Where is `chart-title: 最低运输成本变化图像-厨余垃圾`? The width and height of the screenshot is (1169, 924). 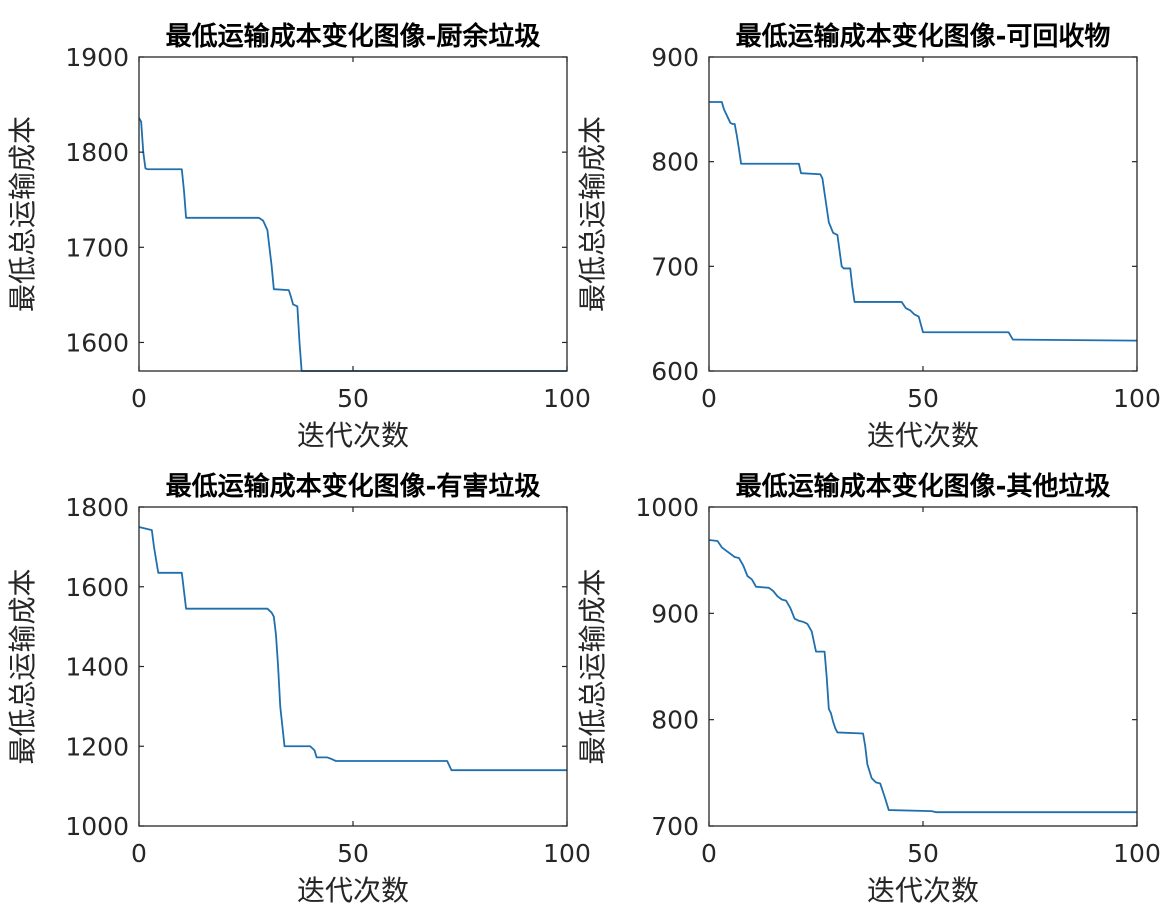 chart-title: 最低运输成本变化图像-厨余垃圾 is located at coordinates (354, 36).